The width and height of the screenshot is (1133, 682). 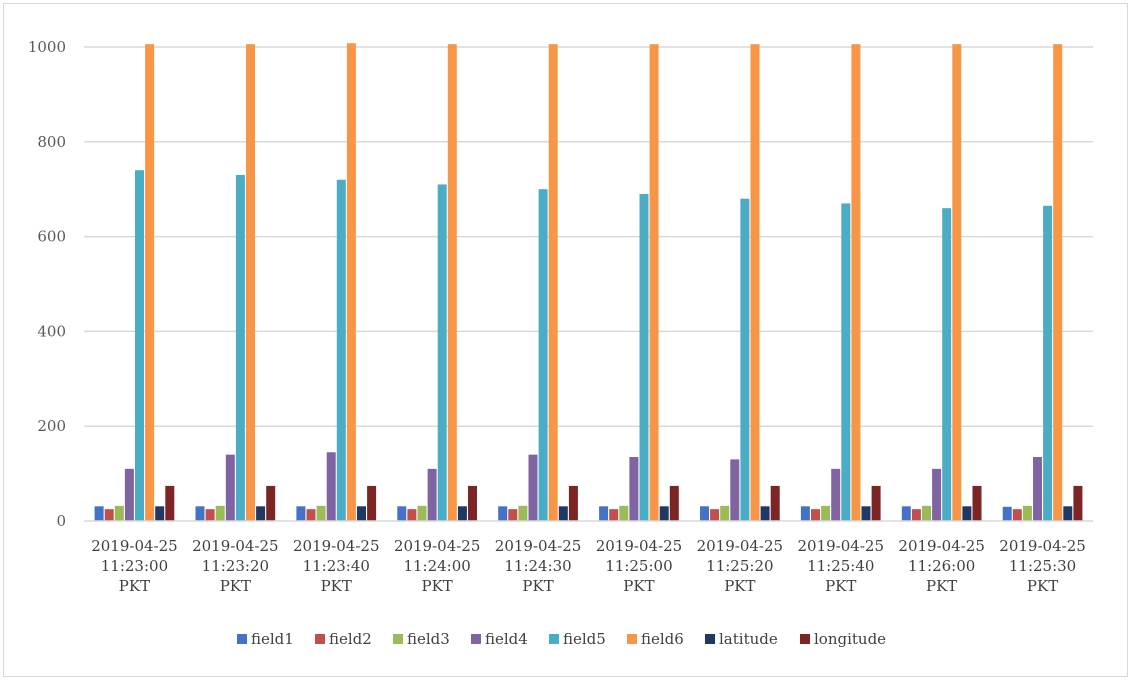 What do you see at coordinates (235, 566) in the screenshot?
I see `x-tick-label: 2019-04-25 11:23:20 PKT` at bounding box center [235, 566].